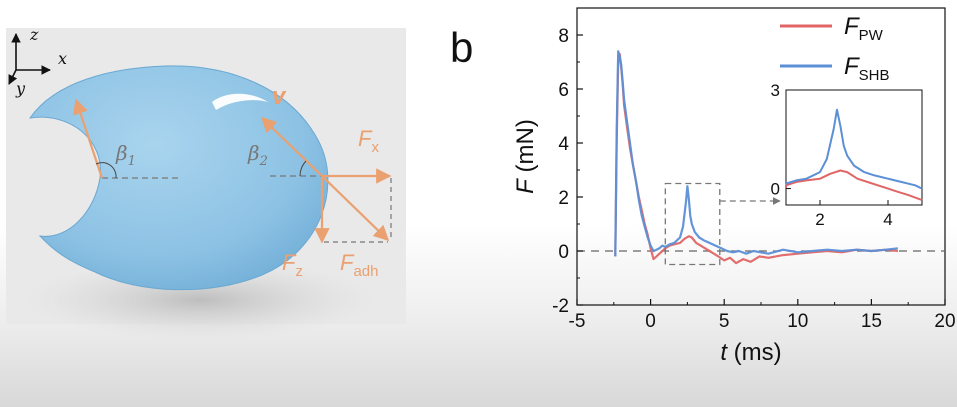 Image resolution: width=957 pixels, height=407 pixels. Describe the element at coordinates (724, 321) in the screenshot. I see `x-tick-label: 5` at that location.